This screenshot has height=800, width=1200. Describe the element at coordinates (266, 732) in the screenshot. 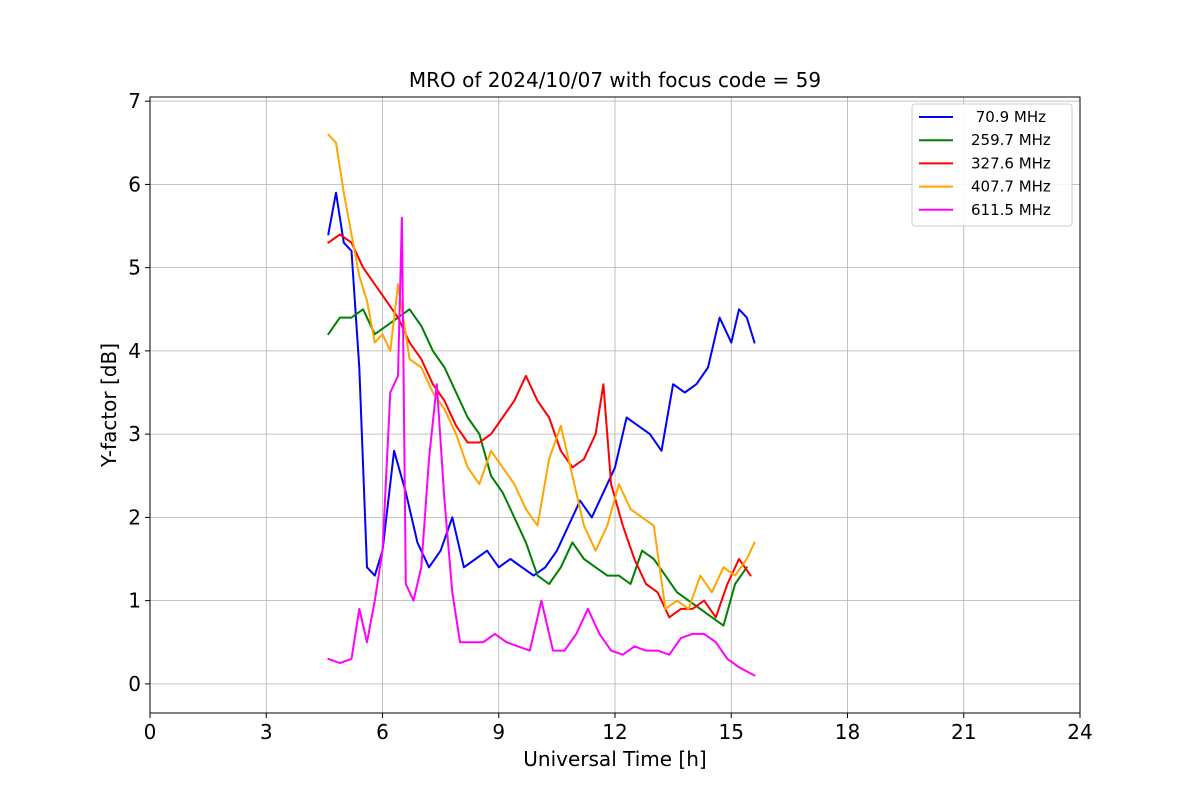

I see `x-tick-label: 3` at that location.